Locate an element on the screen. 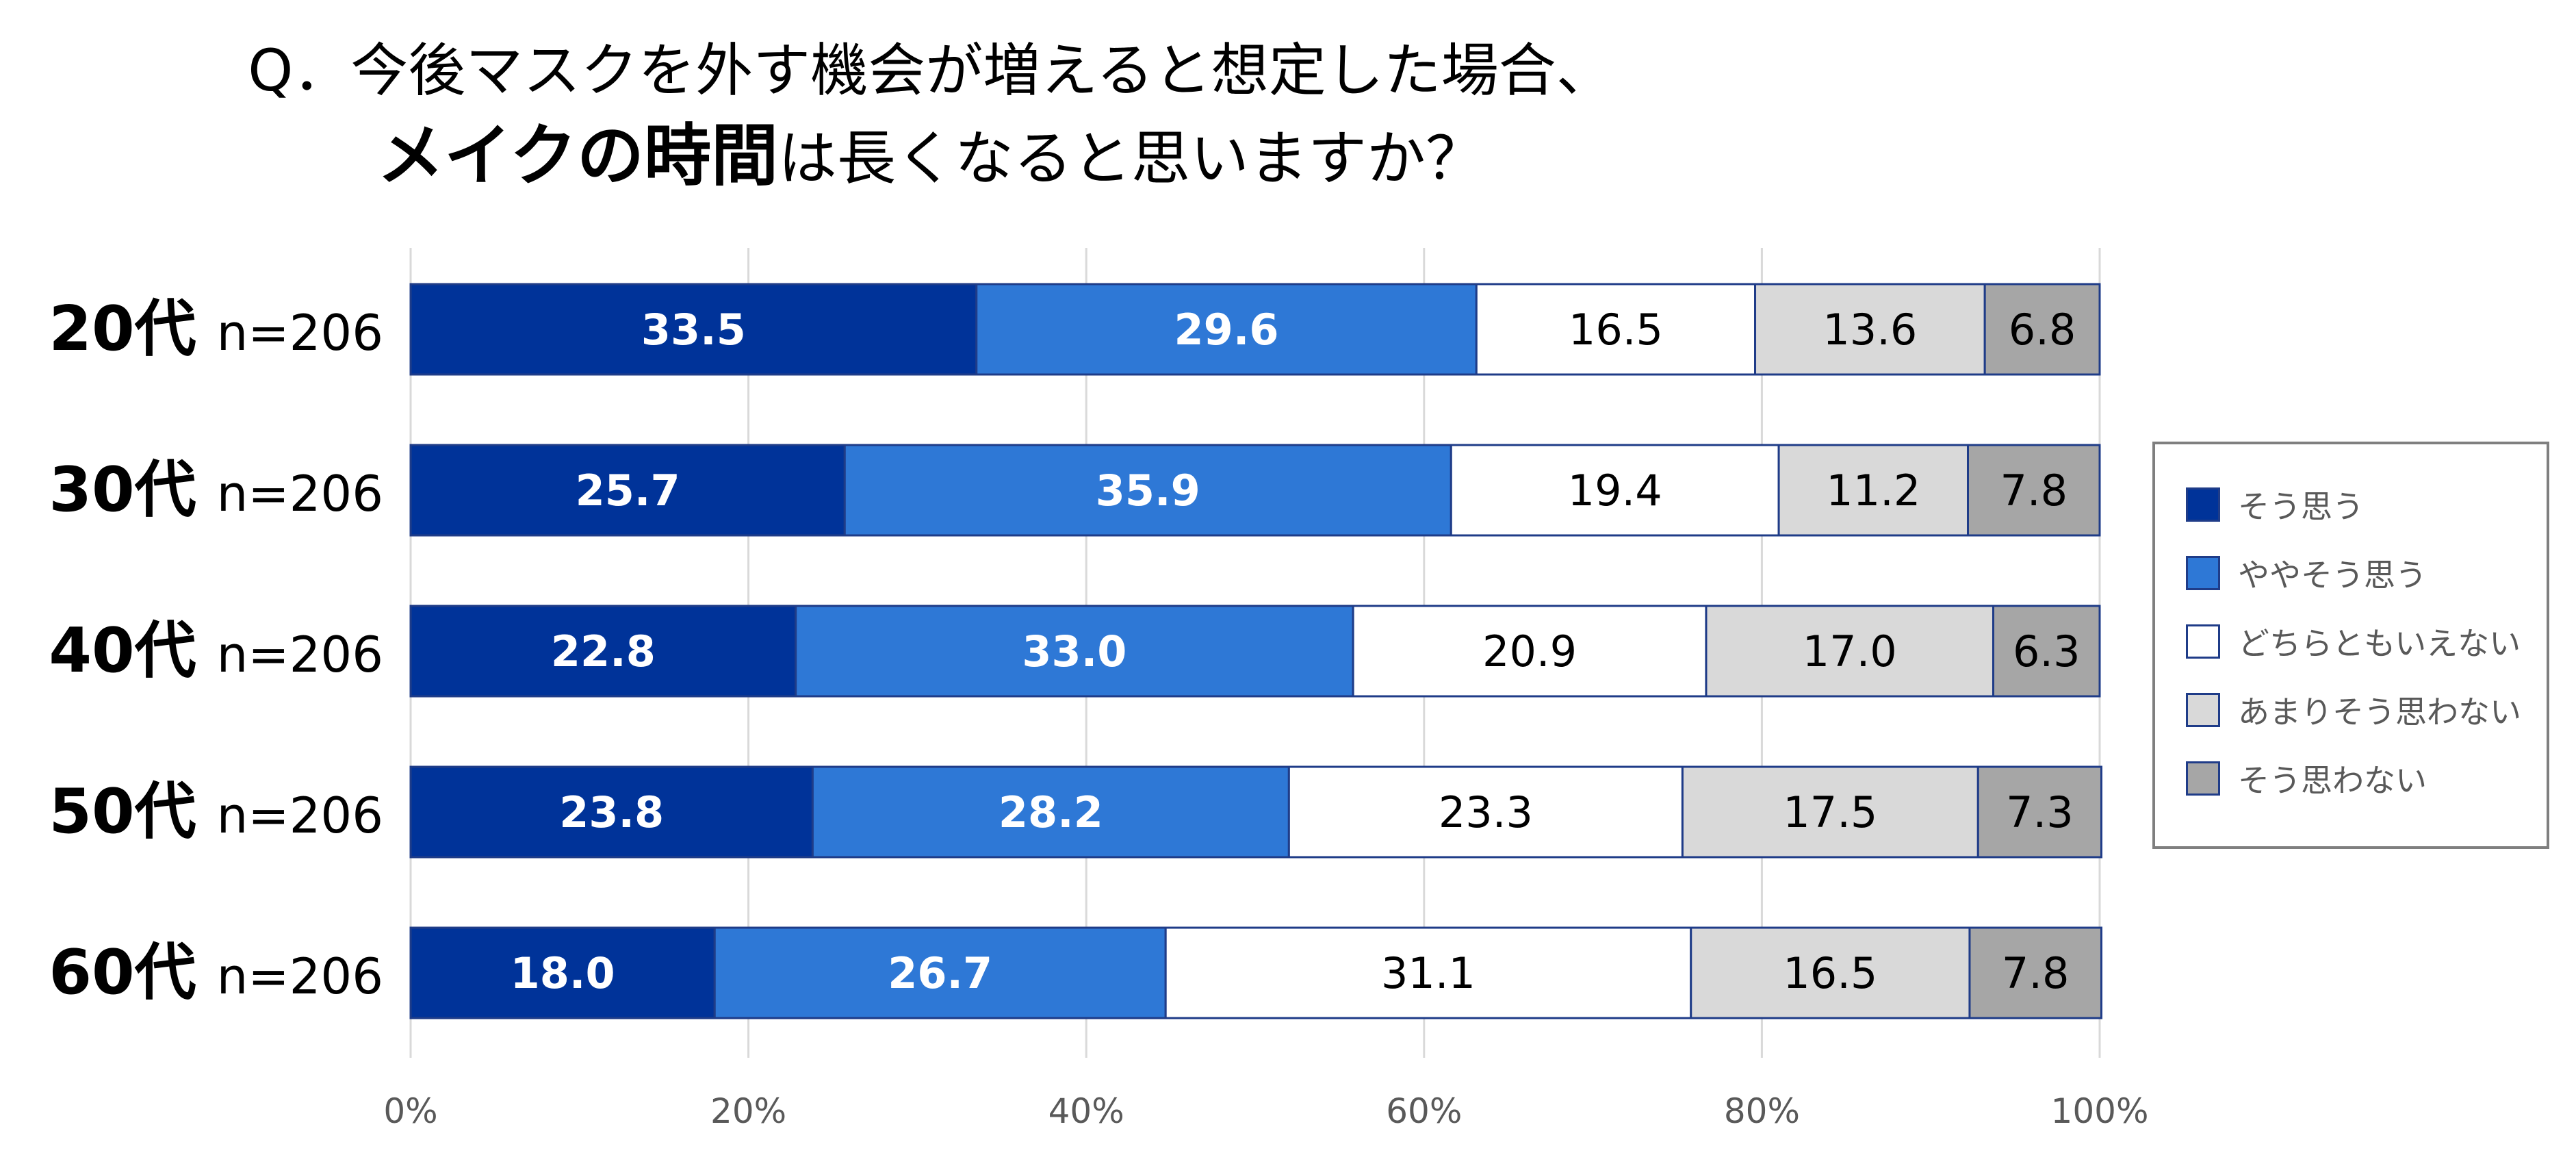  data-label: 35.9 is located at coordinates (1148, 491).